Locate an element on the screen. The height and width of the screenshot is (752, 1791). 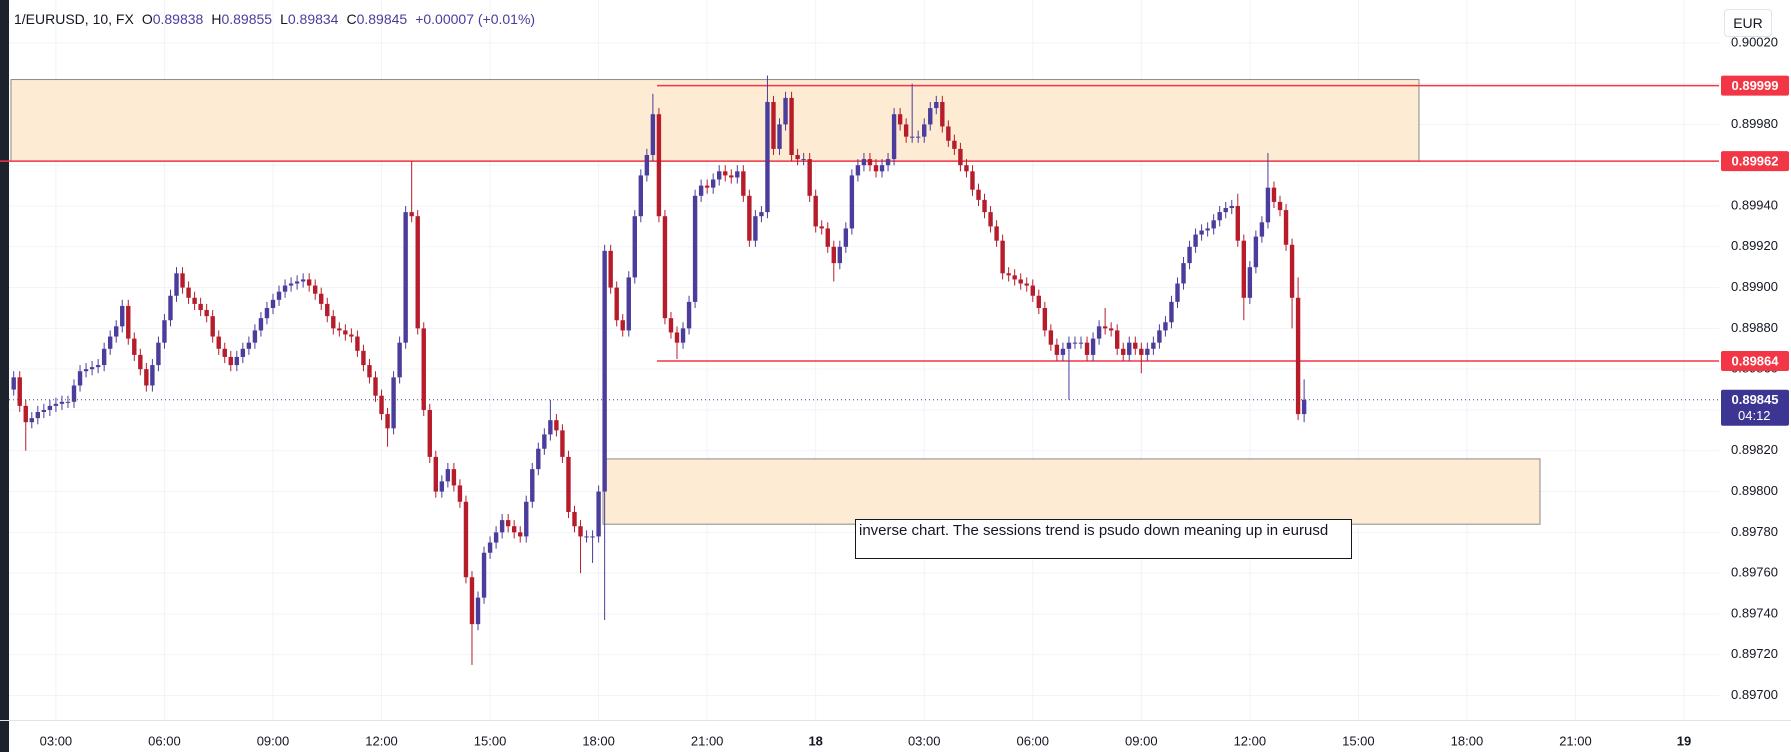
y-tick-label: 0.89720 is located at coordinates (1754, 653).